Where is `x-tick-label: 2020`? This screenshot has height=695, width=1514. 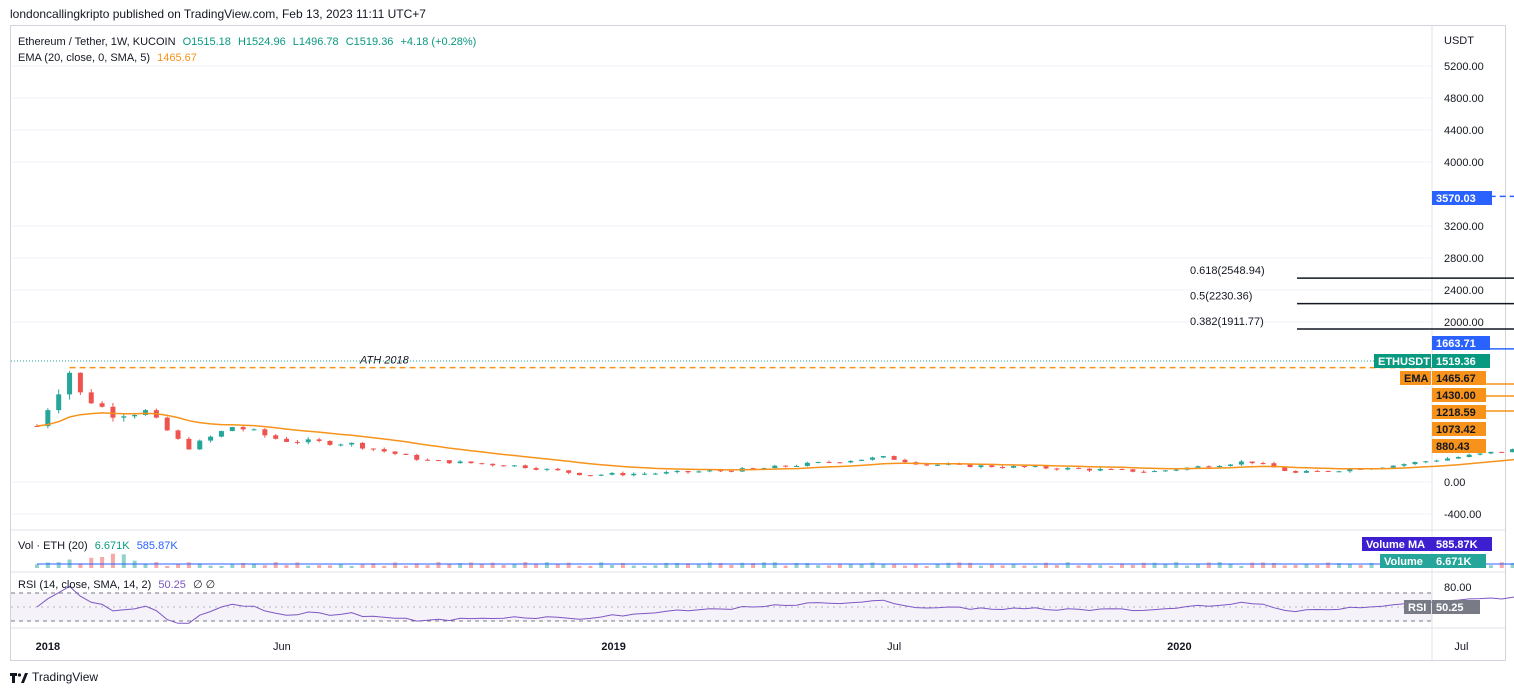 x-tick-label: 2020 is located at coordinates (1179, 647).